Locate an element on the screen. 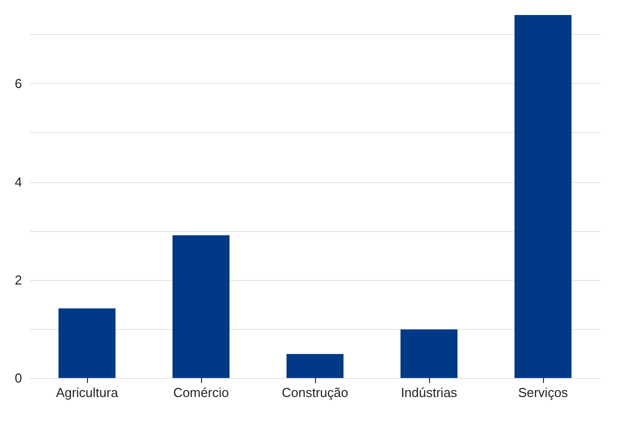 Image resolution: width=620 pixels, height=423 pixels. y-tick-label: 4 is located at coordinates (18, 182).